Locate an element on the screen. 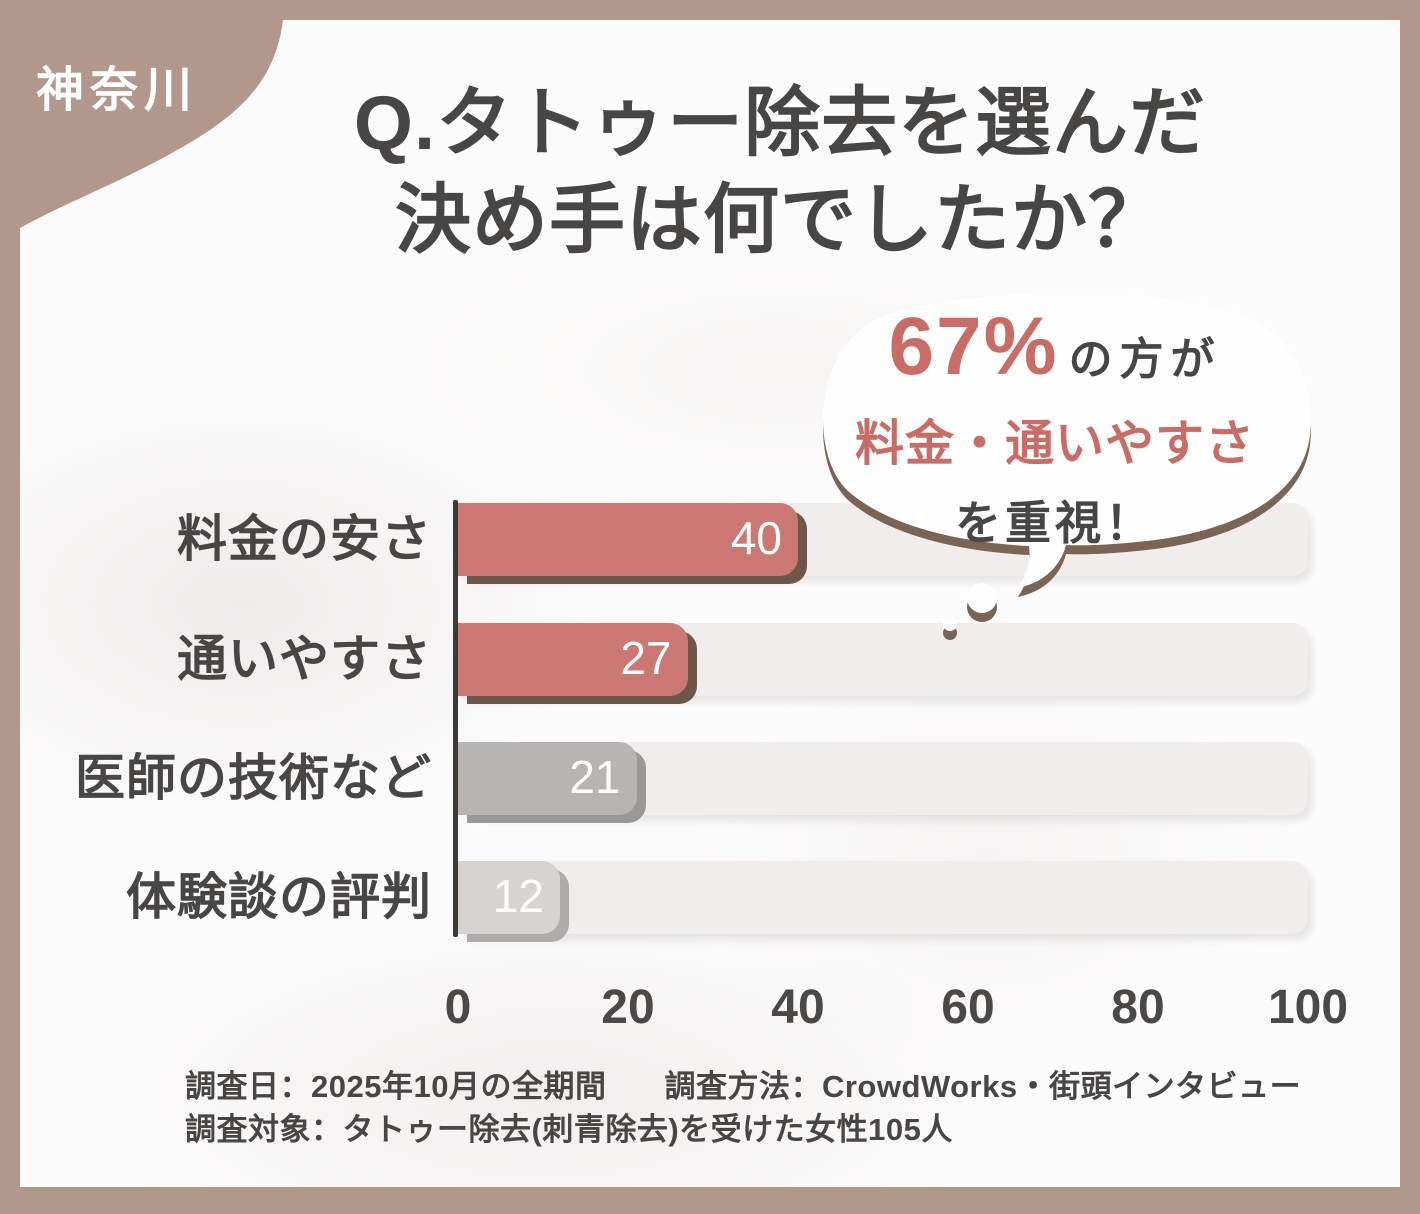  x-tick-80: 80 is located at coordinates (1138, 1007).